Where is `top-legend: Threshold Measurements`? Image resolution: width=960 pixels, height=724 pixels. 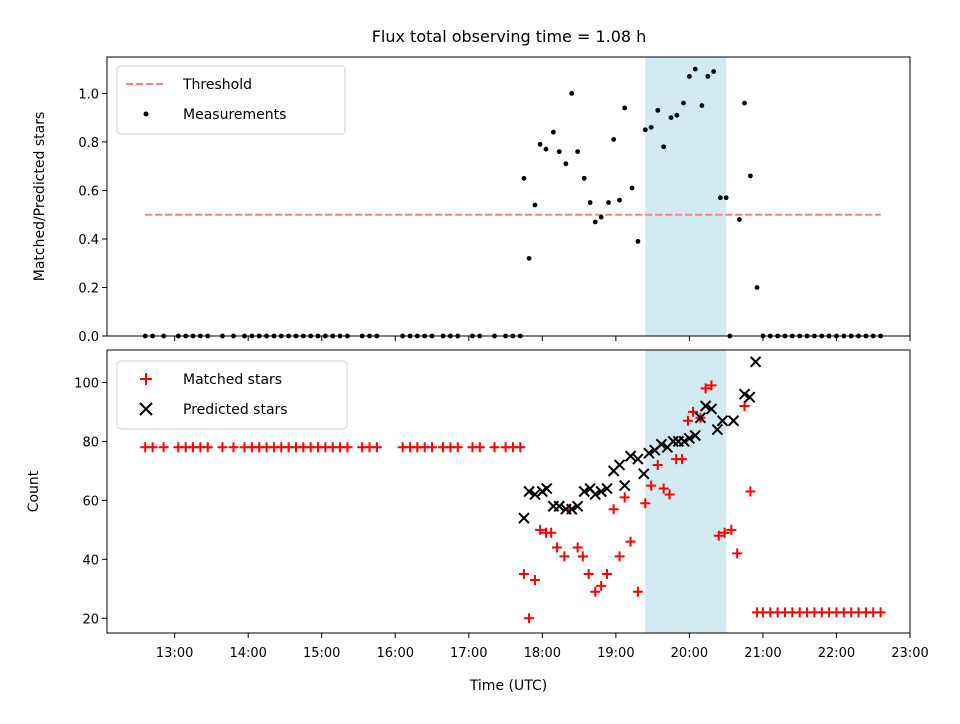
top-legend: Threshold Measurements is located at coordinates (231, 100).